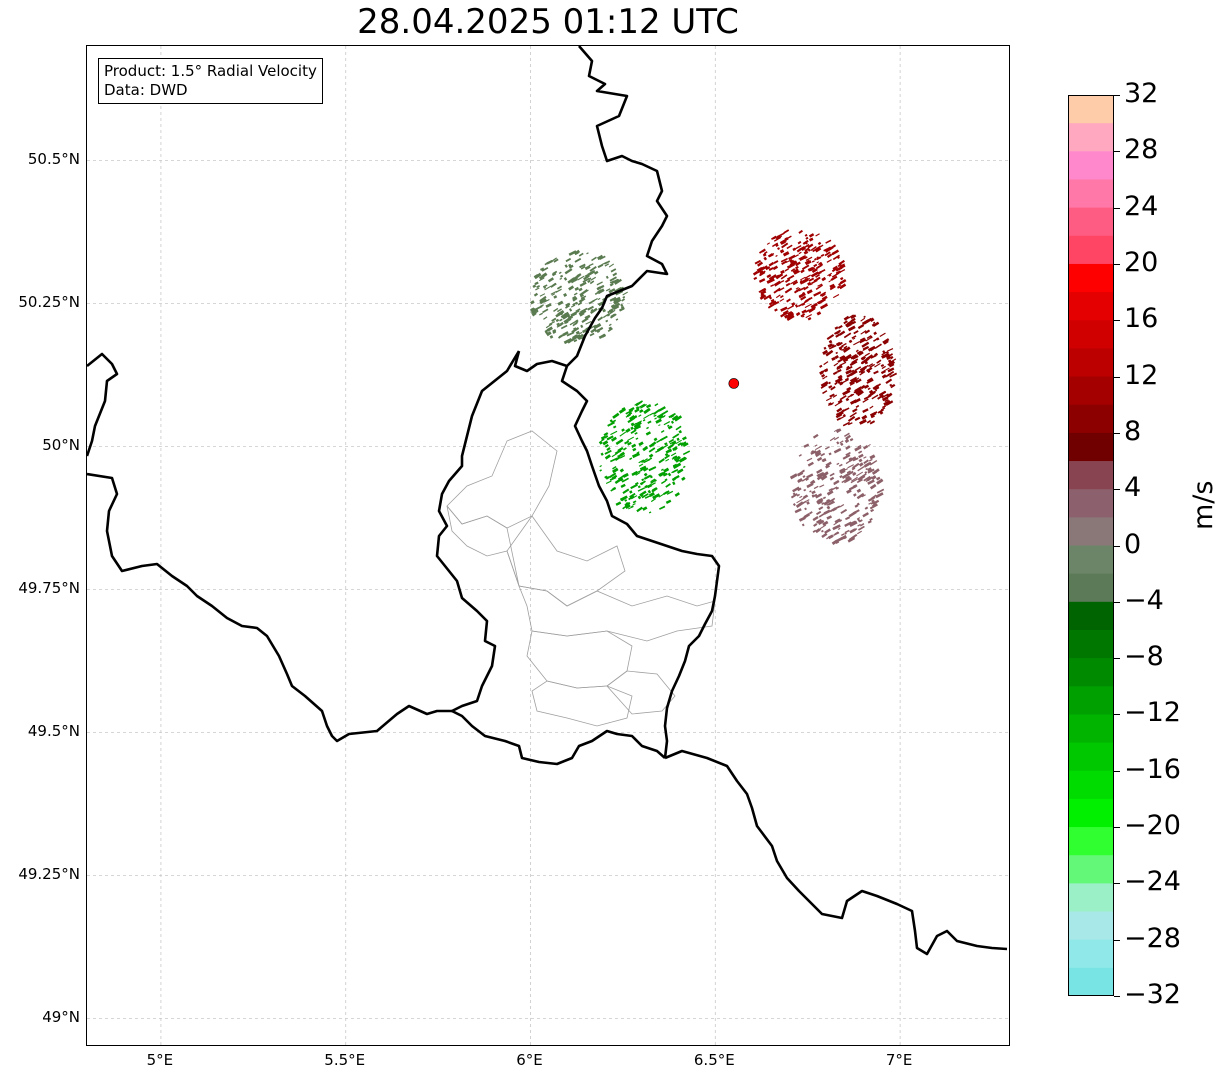  Describe the element at coordinates (1141, 262) in the screenshot. I see `colorbar-tick-label: 20` at that location.